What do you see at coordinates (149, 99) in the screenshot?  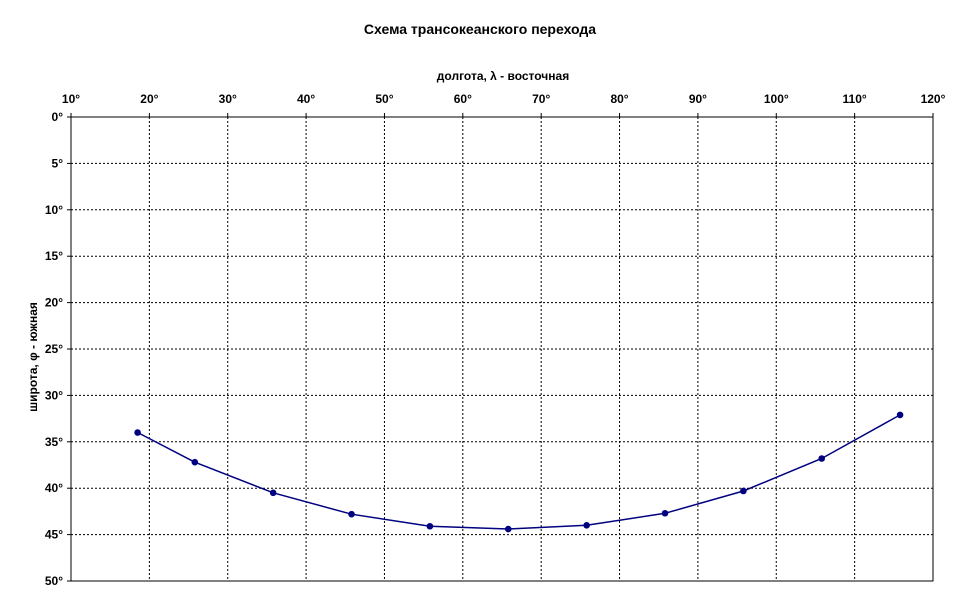 I see `x-tick-label: 20°` at bounding box center [149, 99].